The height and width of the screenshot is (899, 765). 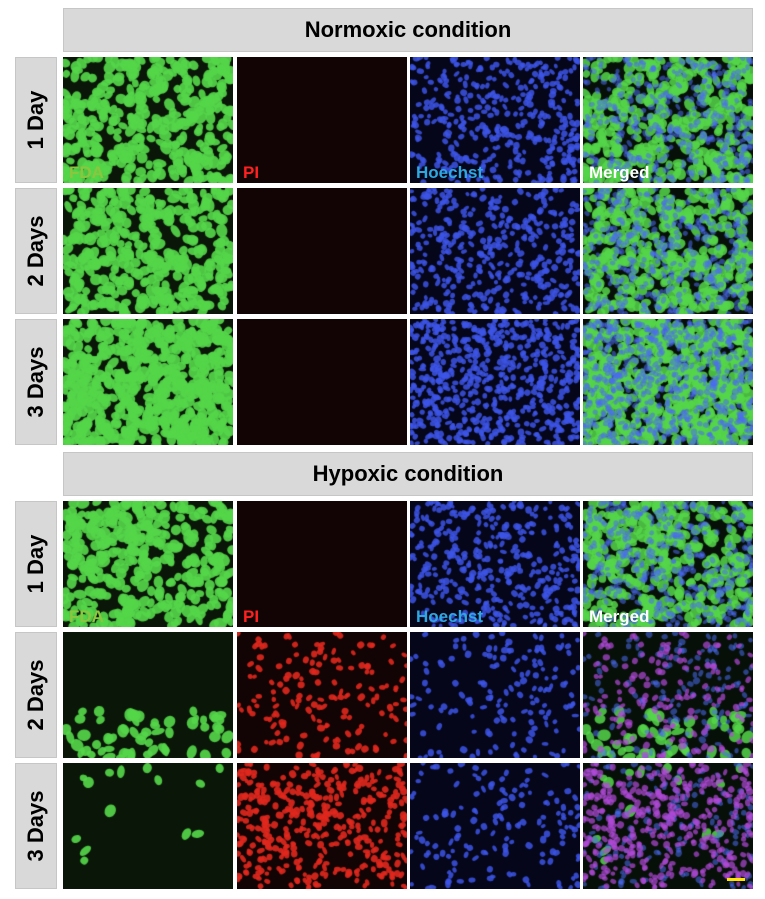 I want to click on micrograph-merged-s2-r2, so click(x=668, y=695).